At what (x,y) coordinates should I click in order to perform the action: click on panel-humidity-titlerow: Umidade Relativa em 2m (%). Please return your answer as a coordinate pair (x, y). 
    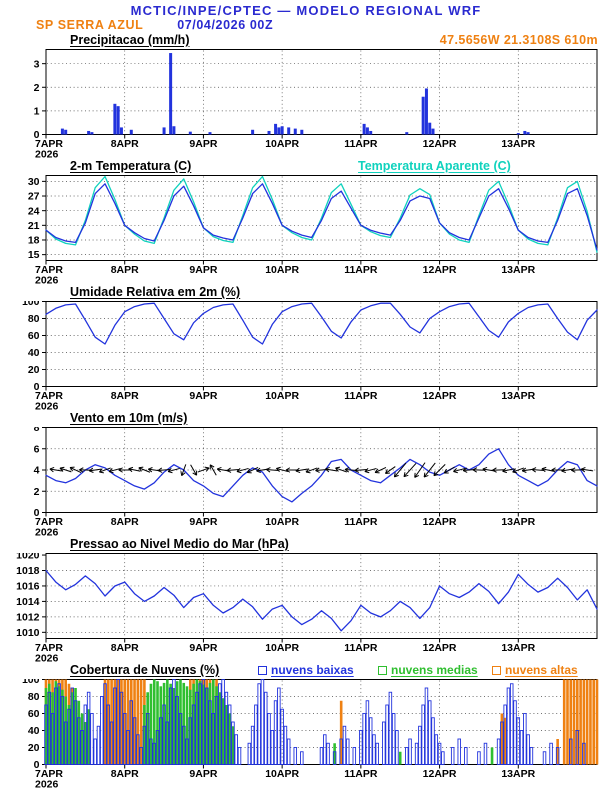
    Looking at the image, I should click on (306, 293).